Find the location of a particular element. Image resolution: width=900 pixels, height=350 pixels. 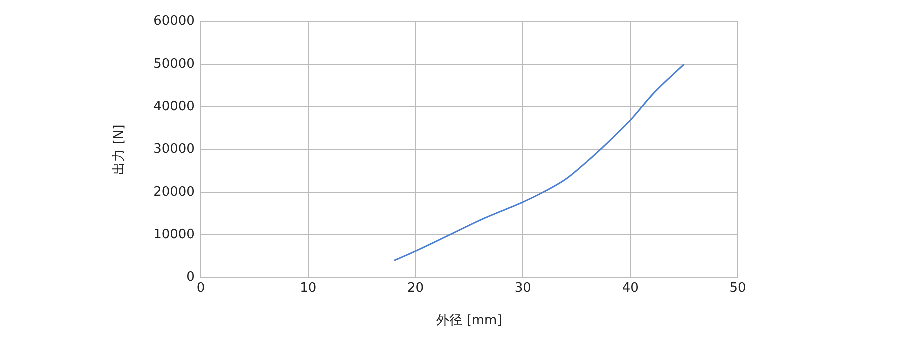

x-tick-label: 50 is located at coordinates (738, 288).